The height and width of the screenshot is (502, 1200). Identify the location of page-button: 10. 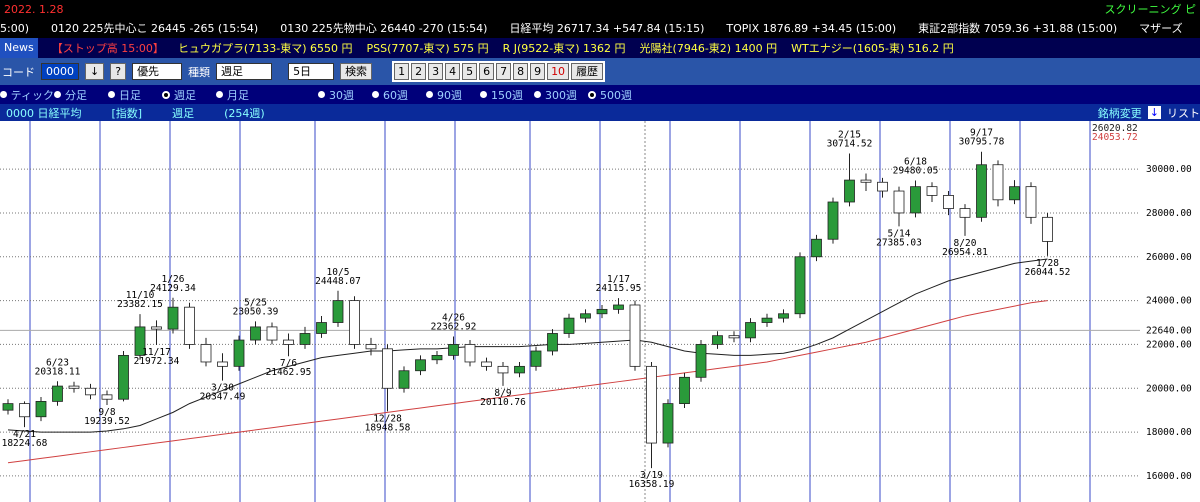
(558, 71).